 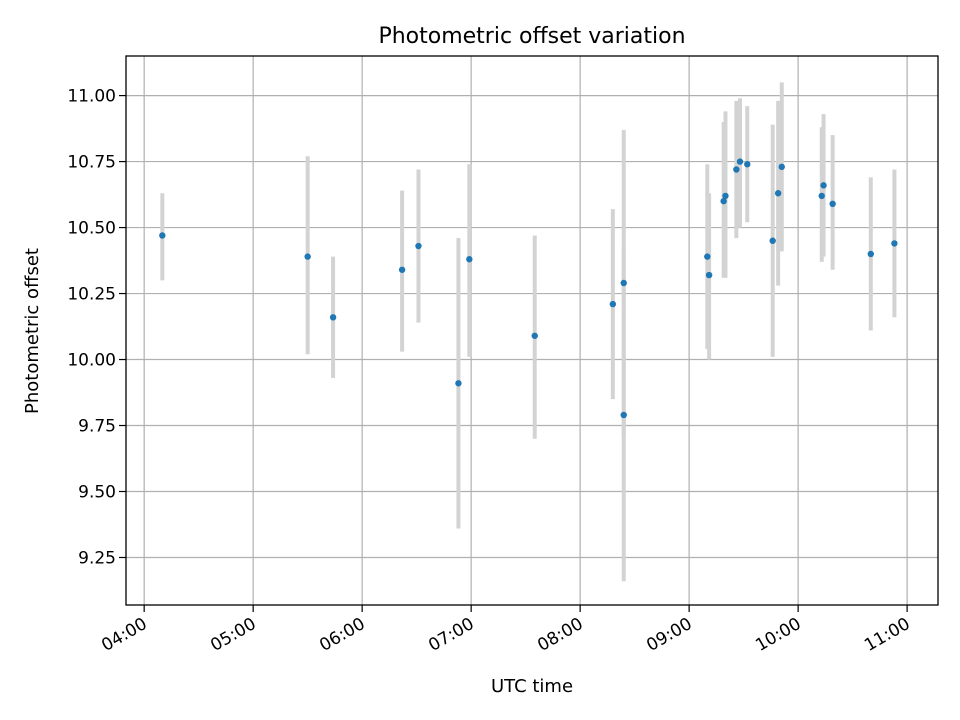 What do you see at coordinates (91, 163) in the screenshot?
I see `y-tick-label: 10.75` at bounding box center [91, 163].